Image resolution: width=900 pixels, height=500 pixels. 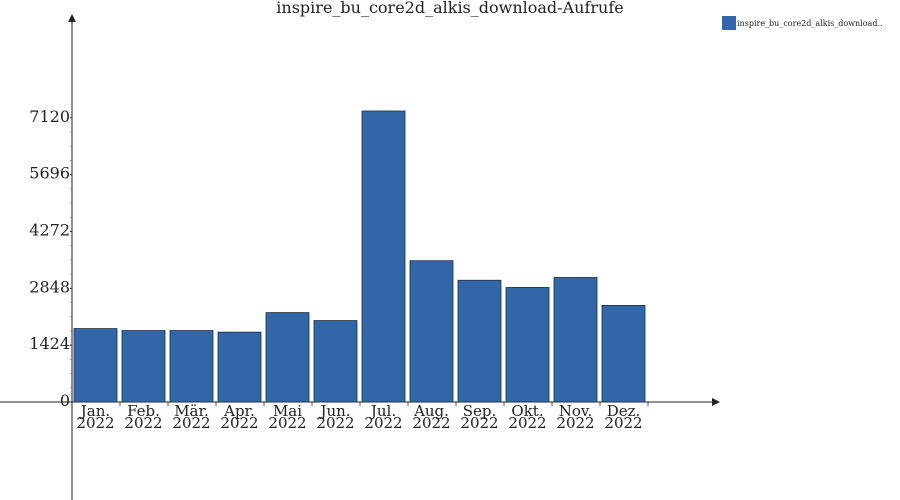 What do you see at coordinates (716, 402) in the screenshot?
I see `x-axis-arrow` at bounding box center [716, 402].